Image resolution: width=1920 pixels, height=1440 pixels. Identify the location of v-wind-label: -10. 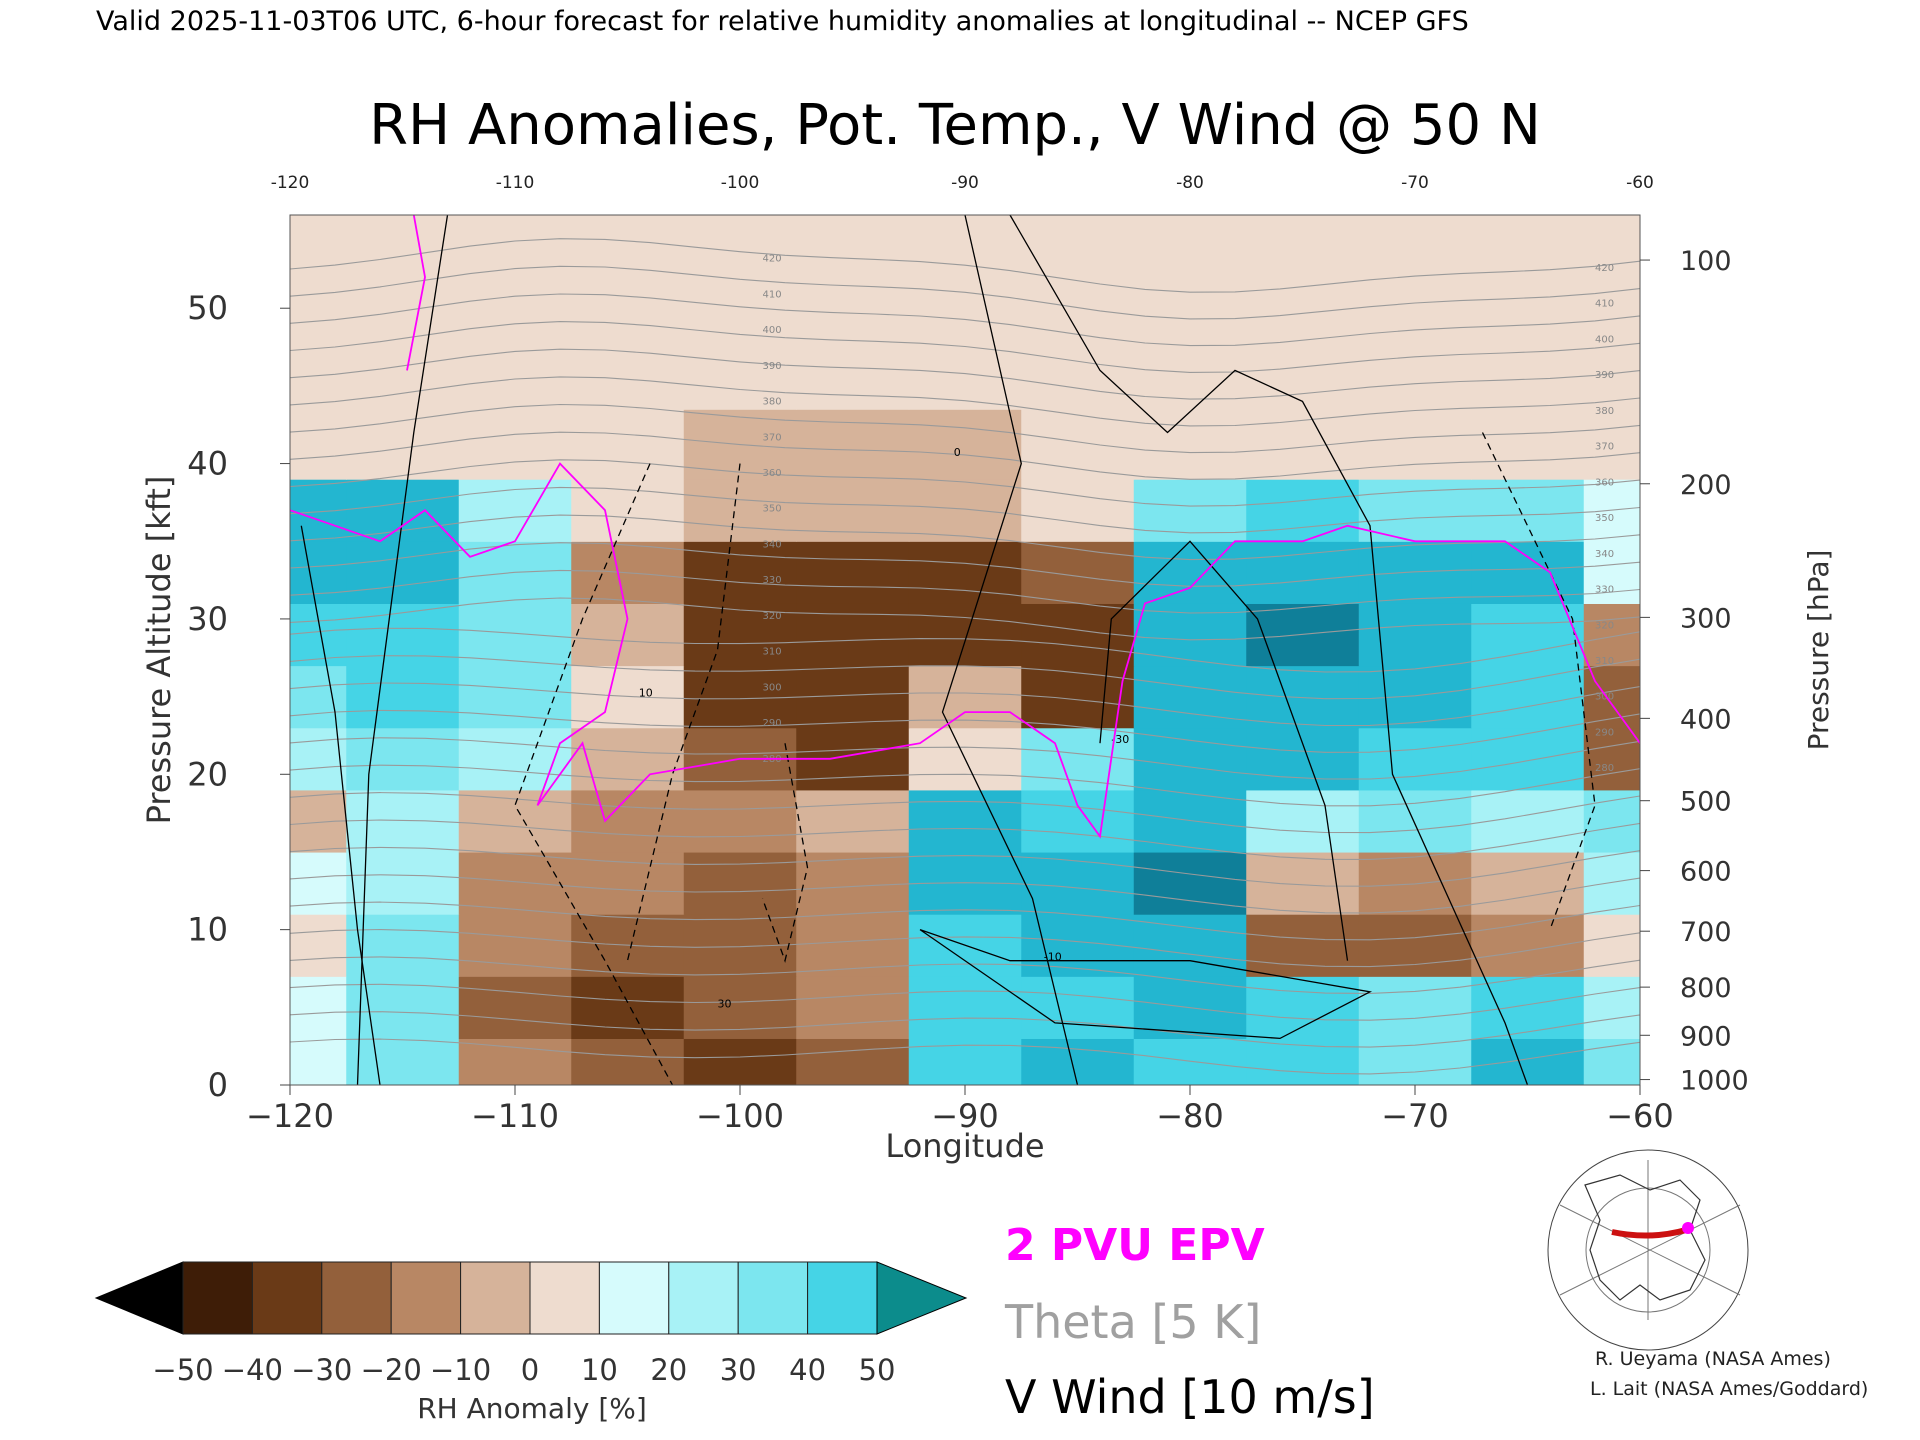
(1053, 957).